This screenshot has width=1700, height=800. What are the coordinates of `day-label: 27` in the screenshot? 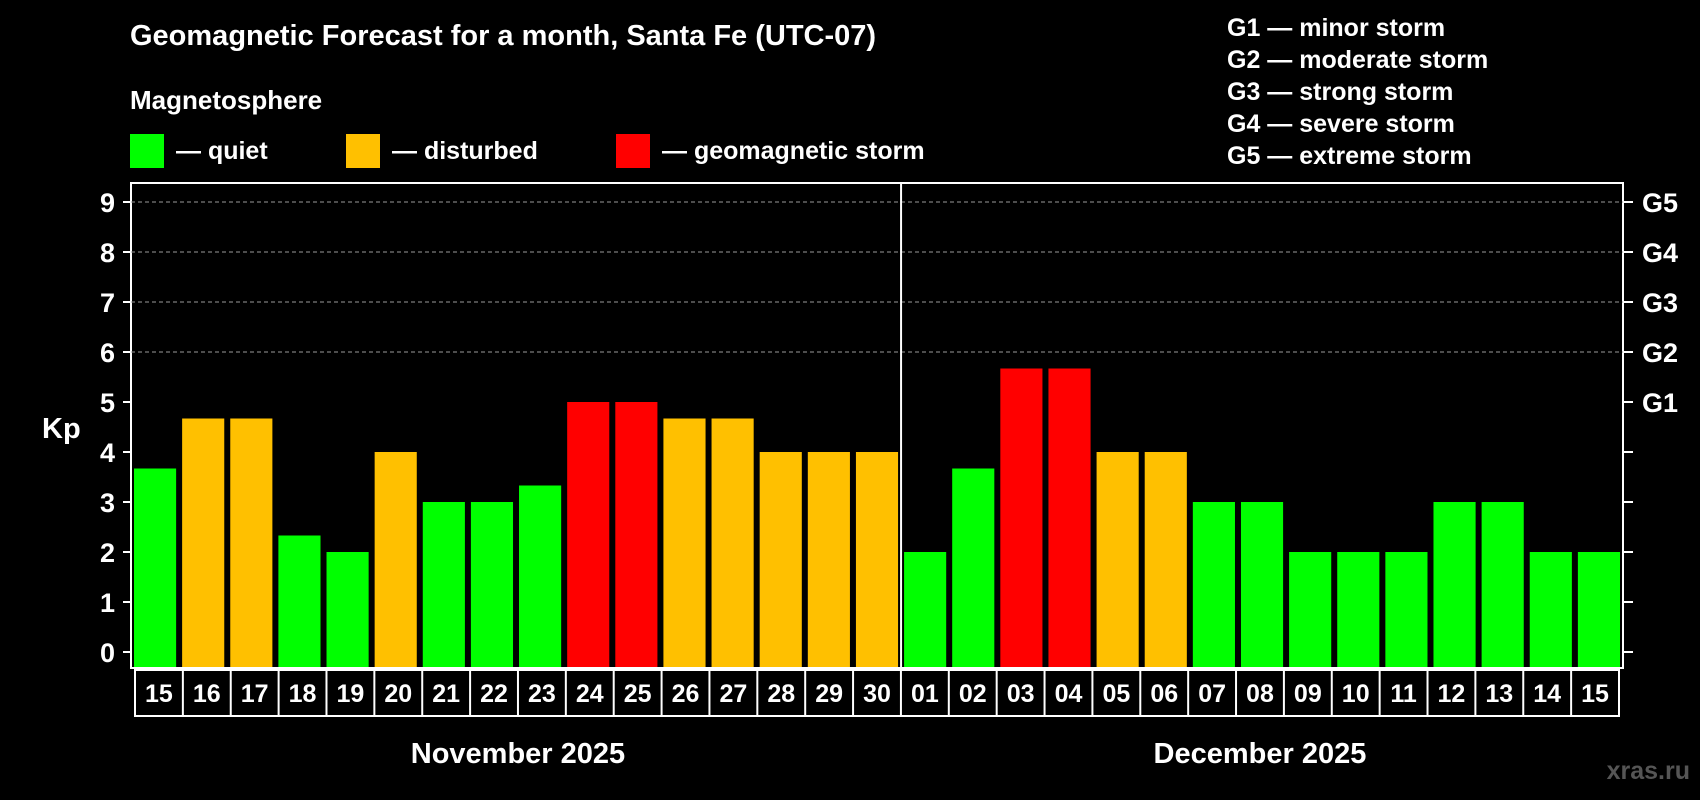 It's located at (733, 694).